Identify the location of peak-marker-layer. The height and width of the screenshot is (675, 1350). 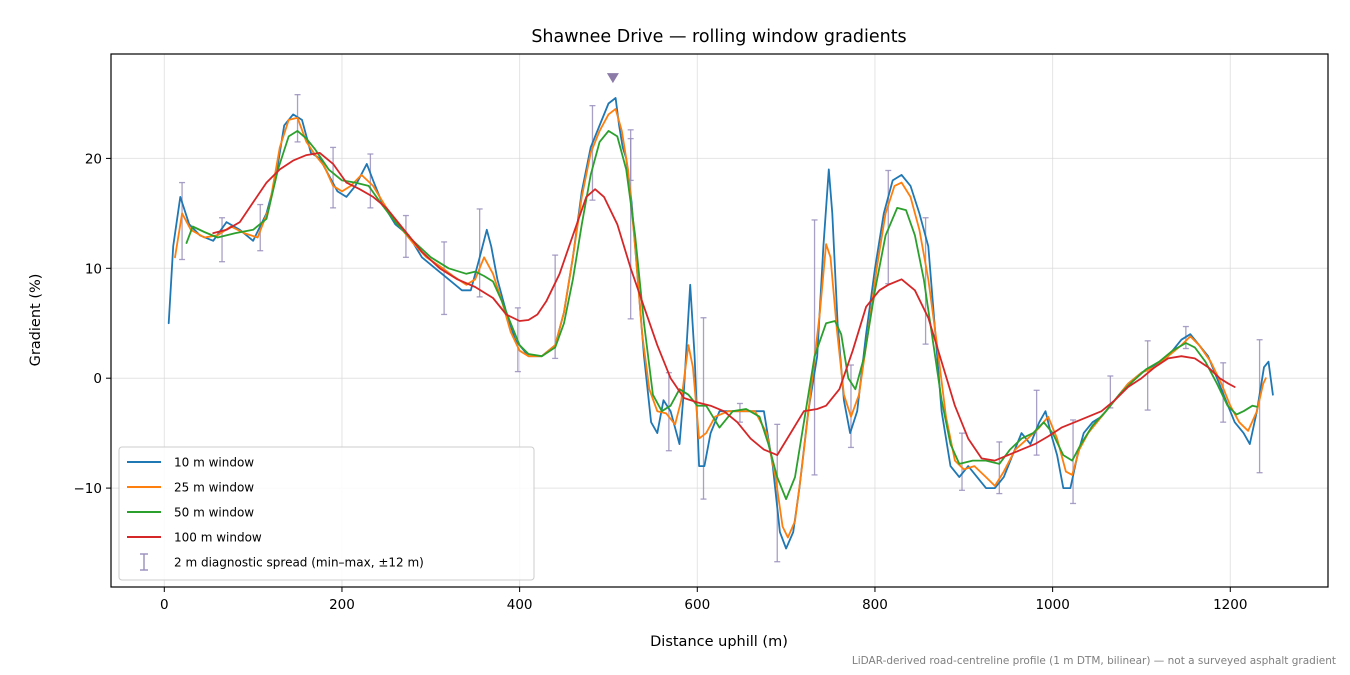
(612, 78).